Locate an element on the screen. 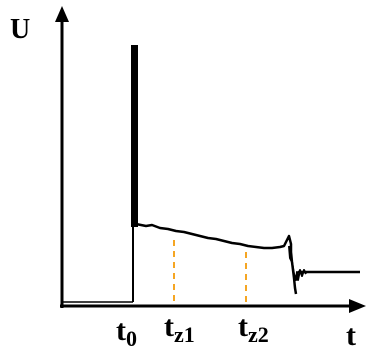 Image resolution: width=369 pixels, height=354 pixels. x-axis-arrow is located at coordinates (357, 306).